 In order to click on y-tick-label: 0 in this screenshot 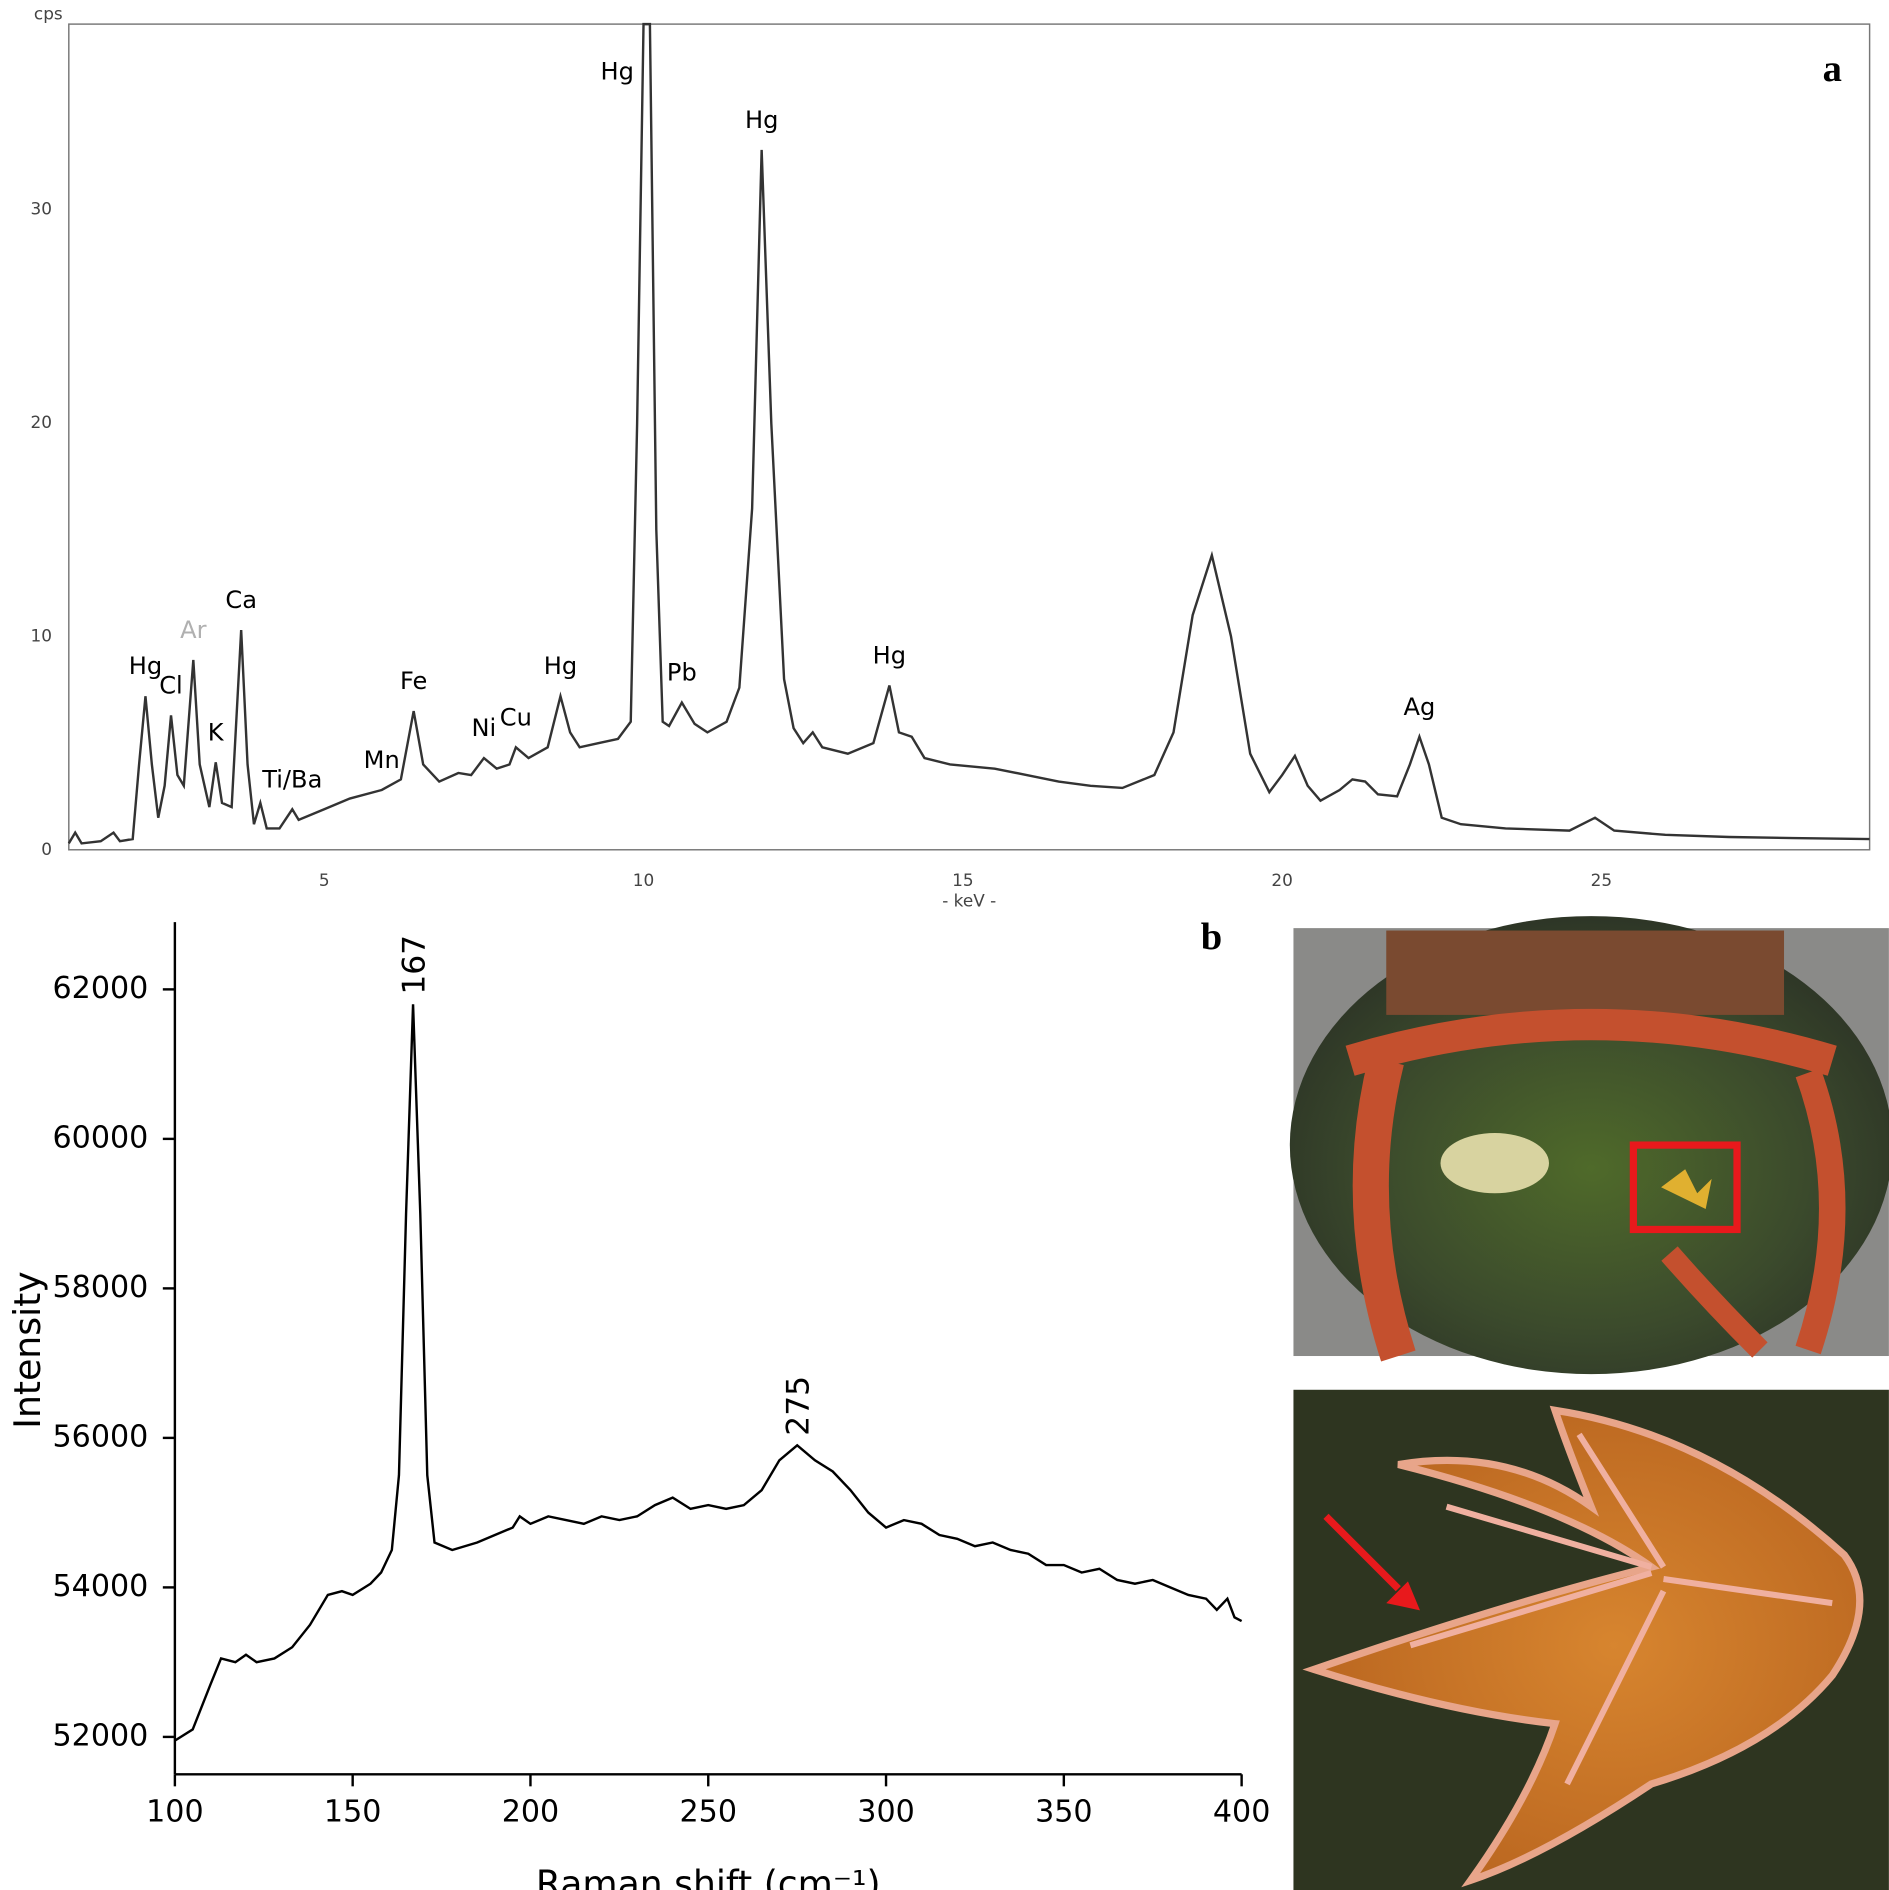, I will do `click(46, 849)`.